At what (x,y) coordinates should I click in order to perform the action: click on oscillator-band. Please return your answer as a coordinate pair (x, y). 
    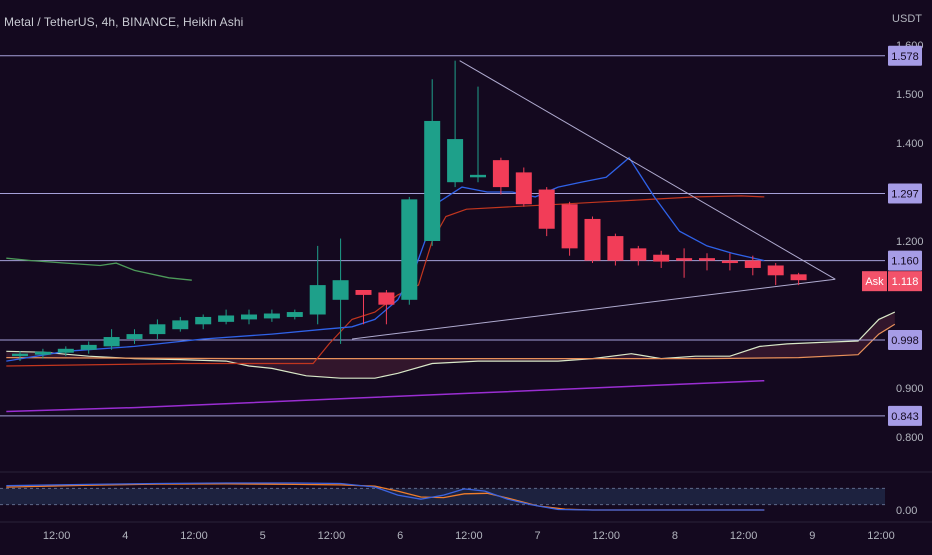
    Looking at the image, I should click on (442, 496).